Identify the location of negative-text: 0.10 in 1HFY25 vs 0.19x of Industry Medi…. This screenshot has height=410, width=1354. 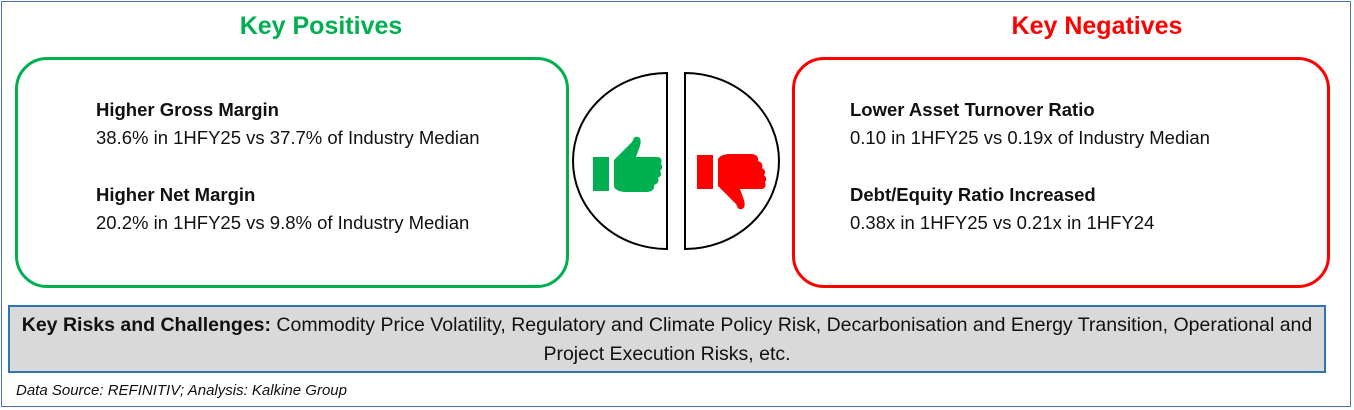
(1030, 137).